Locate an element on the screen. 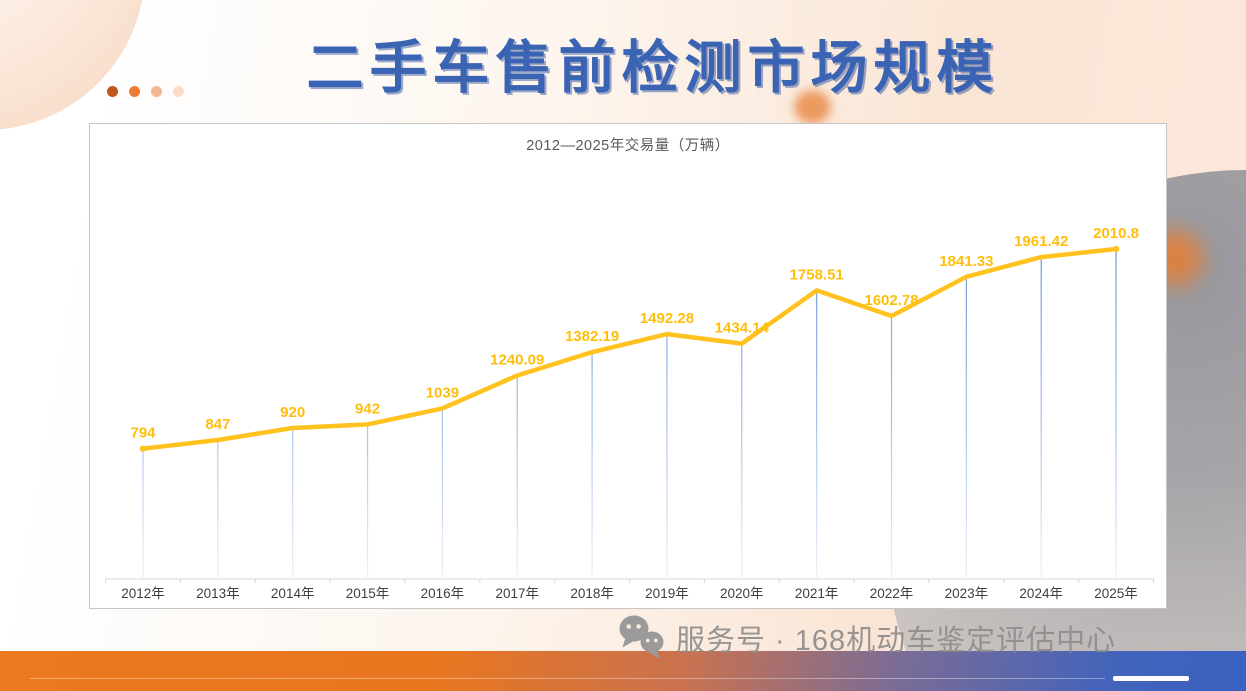 This screenshot has width=1246, height=691. x-axis-label: 2023年 is located at coordinates (967, 593).